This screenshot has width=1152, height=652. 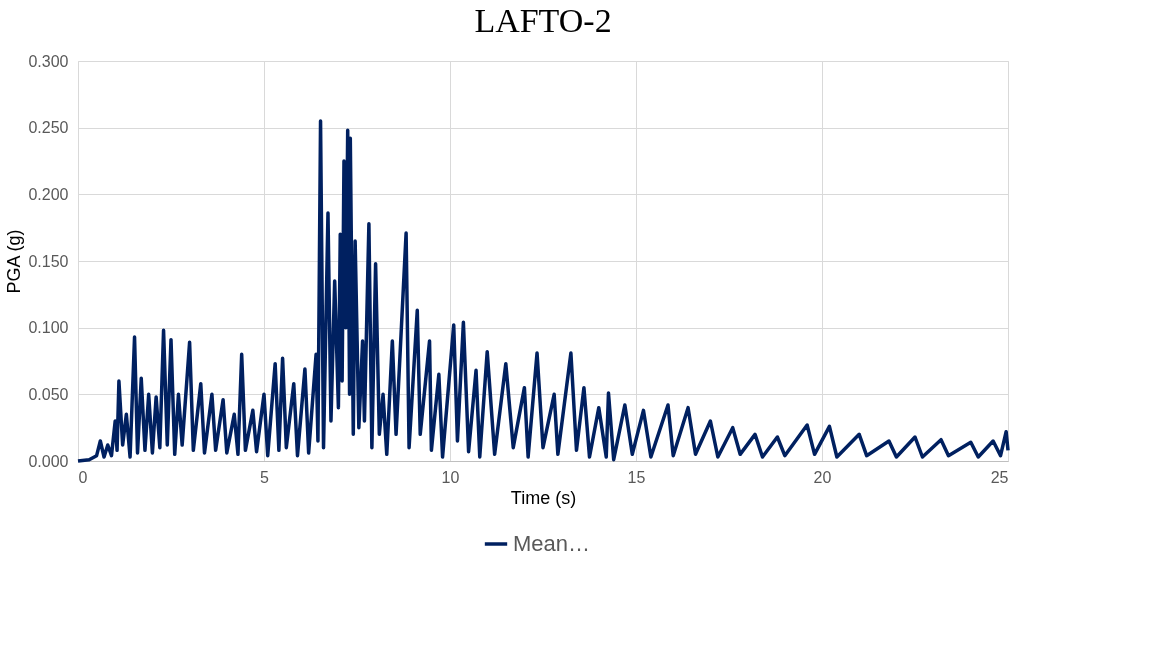 What do you see at coordinates (450, 477) in the screenshot?
I see `x-tick-label: 10` at bounding box center [450, 477].